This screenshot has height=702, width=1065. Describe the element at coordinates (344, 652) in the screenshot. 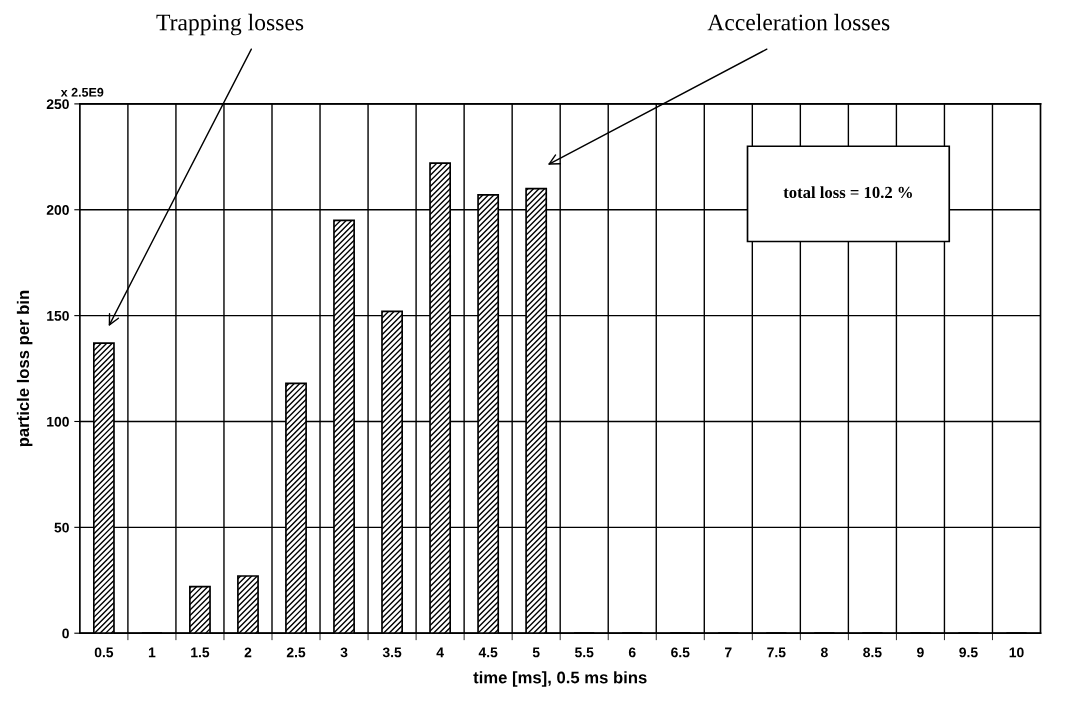

I see `x-tick-label: 3` at that location.